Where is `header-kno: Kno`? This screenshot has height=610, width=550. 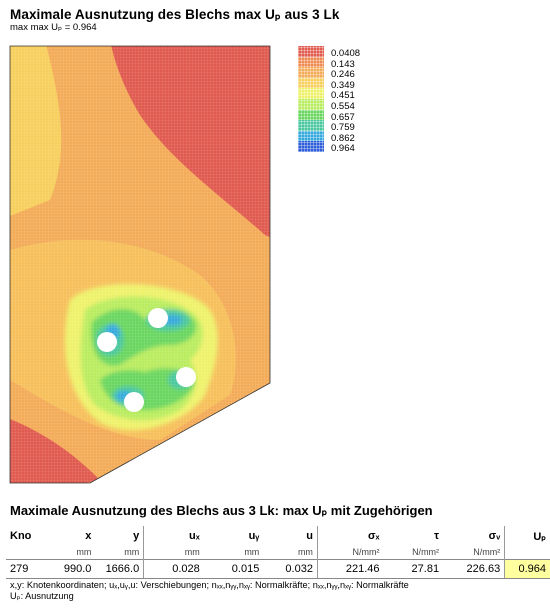 header-kno: Kno is located at coordinates (21, 536).